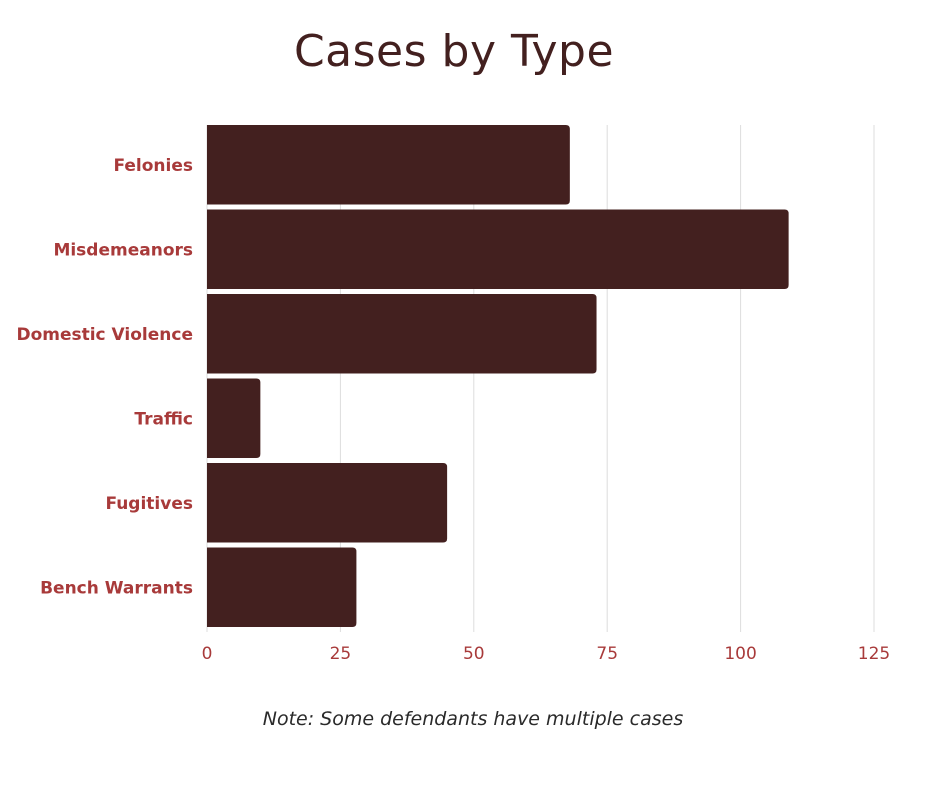 The height and width of the screenshot is (788, 940). What do you see at coordinates (740, 654) in the screenshot?
I see `x-tick-label: 100` at bounding box center [740, 654].